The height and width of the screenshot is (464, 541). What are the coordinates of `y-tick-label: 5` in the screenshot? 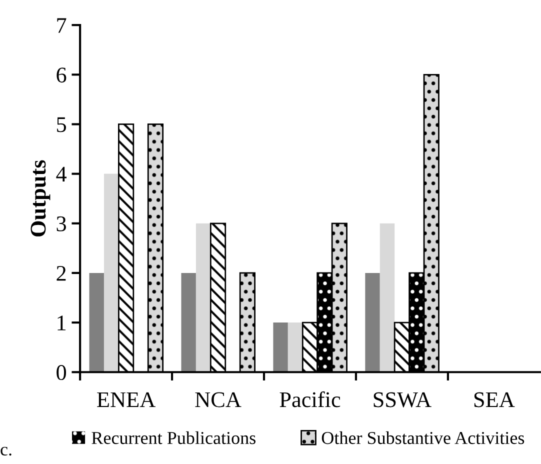 It's located at (61, 124).